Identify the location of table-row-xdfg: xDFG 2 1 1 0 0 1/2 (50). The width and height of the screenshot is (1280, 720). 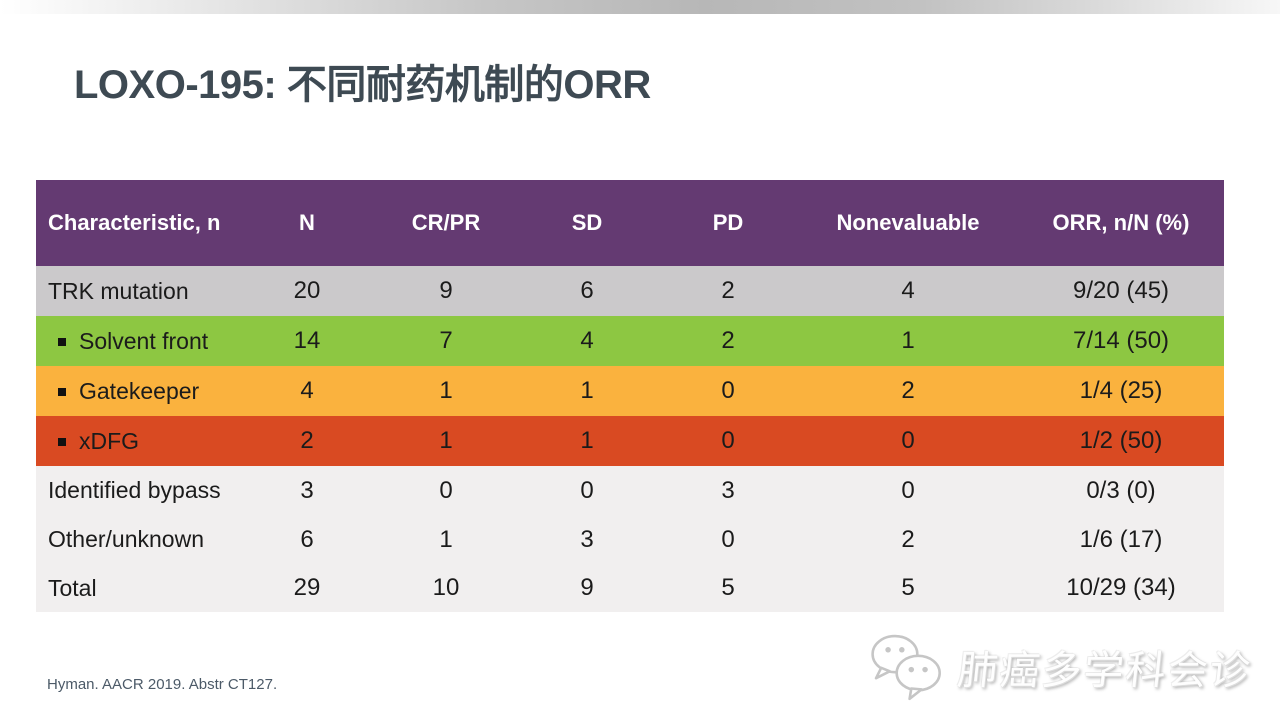
(630, 441).